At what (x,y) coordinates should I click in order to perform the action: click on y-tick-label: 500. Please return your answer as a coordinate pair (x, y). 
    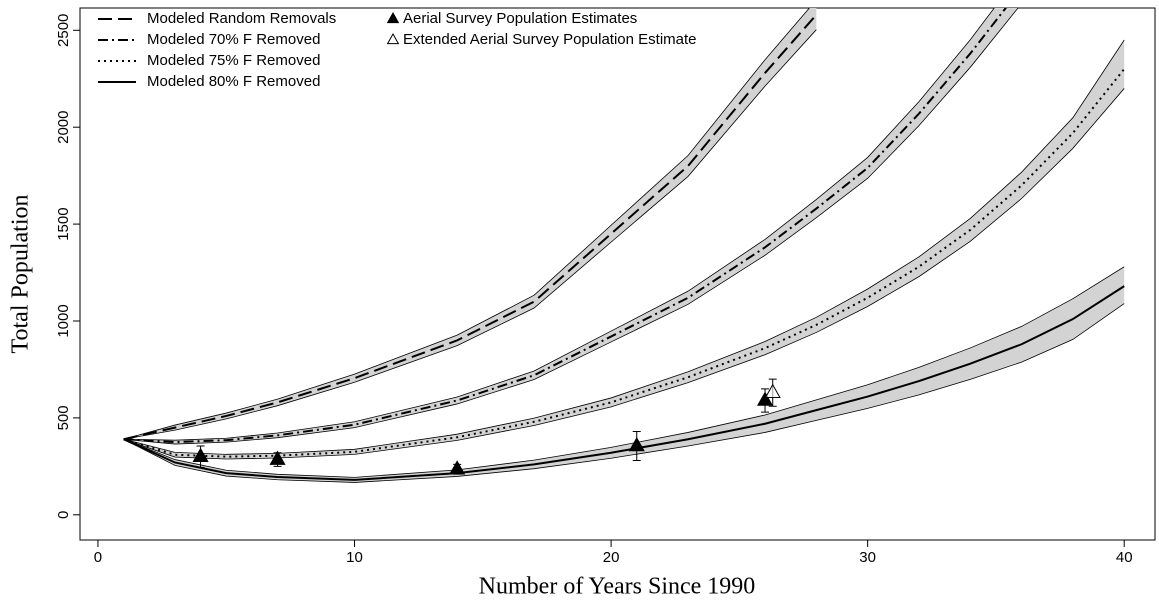
    Looking at the image, I should click on (63, 417).